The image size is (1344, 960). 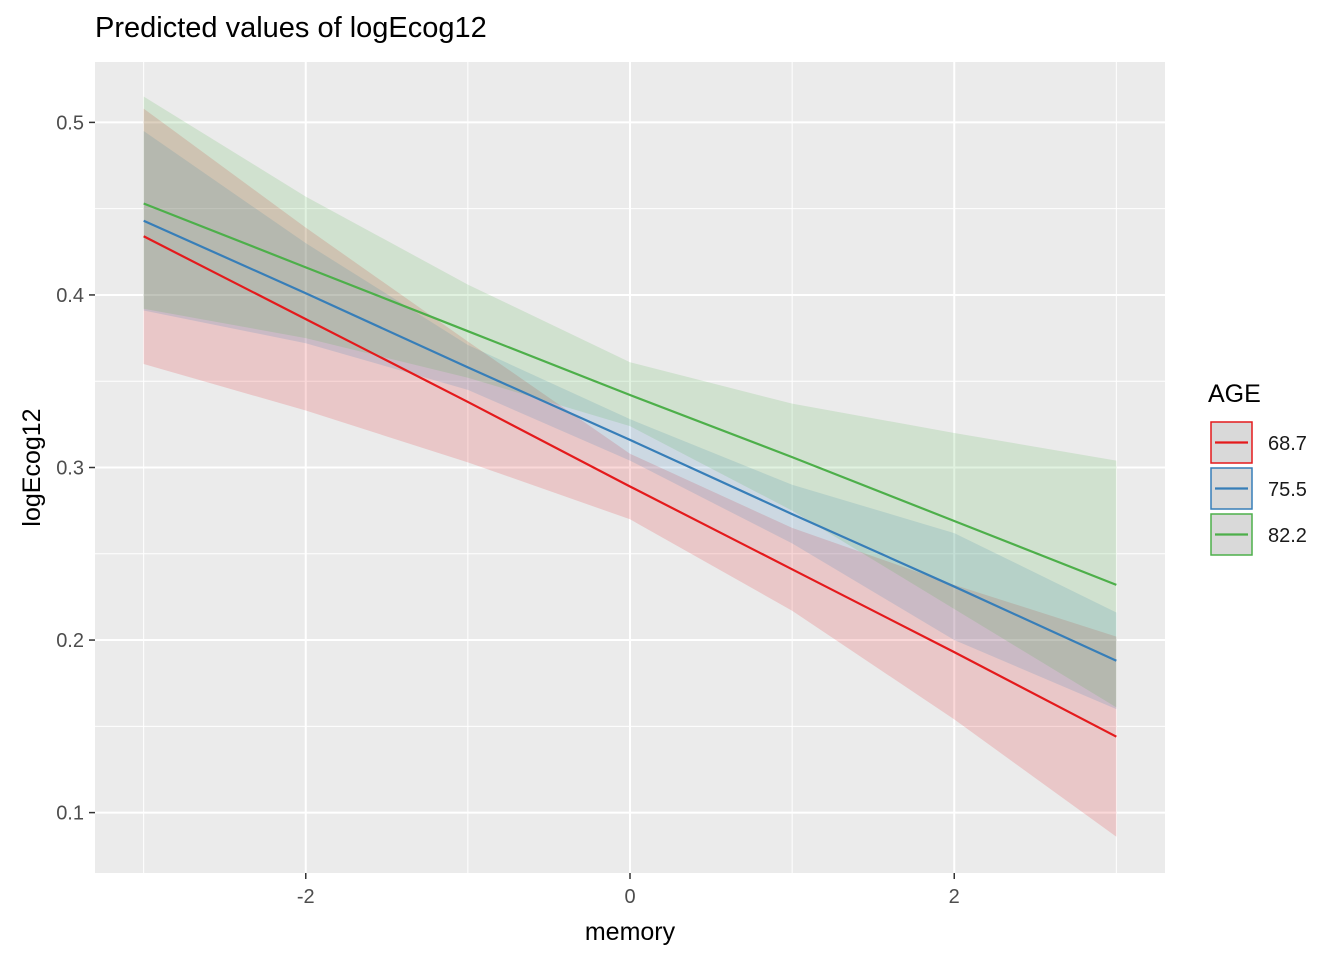 What do you see at coordinates (630, 932) in the screenshot?
I see `x-axis-title: memory` at bounding box center [630, 932].